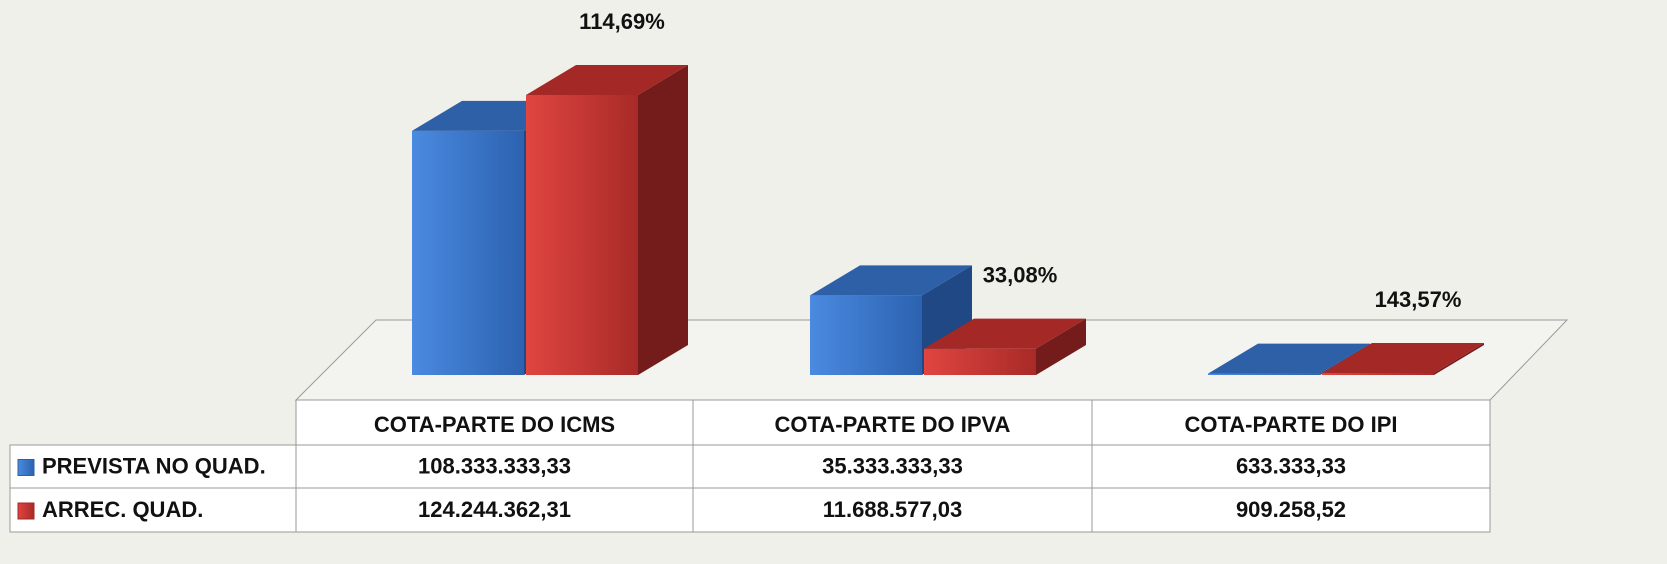 This screenshot has width=1667, height=564. I want to click on category-label: COTA-PARTE DO IPI, so click(1290, 424).